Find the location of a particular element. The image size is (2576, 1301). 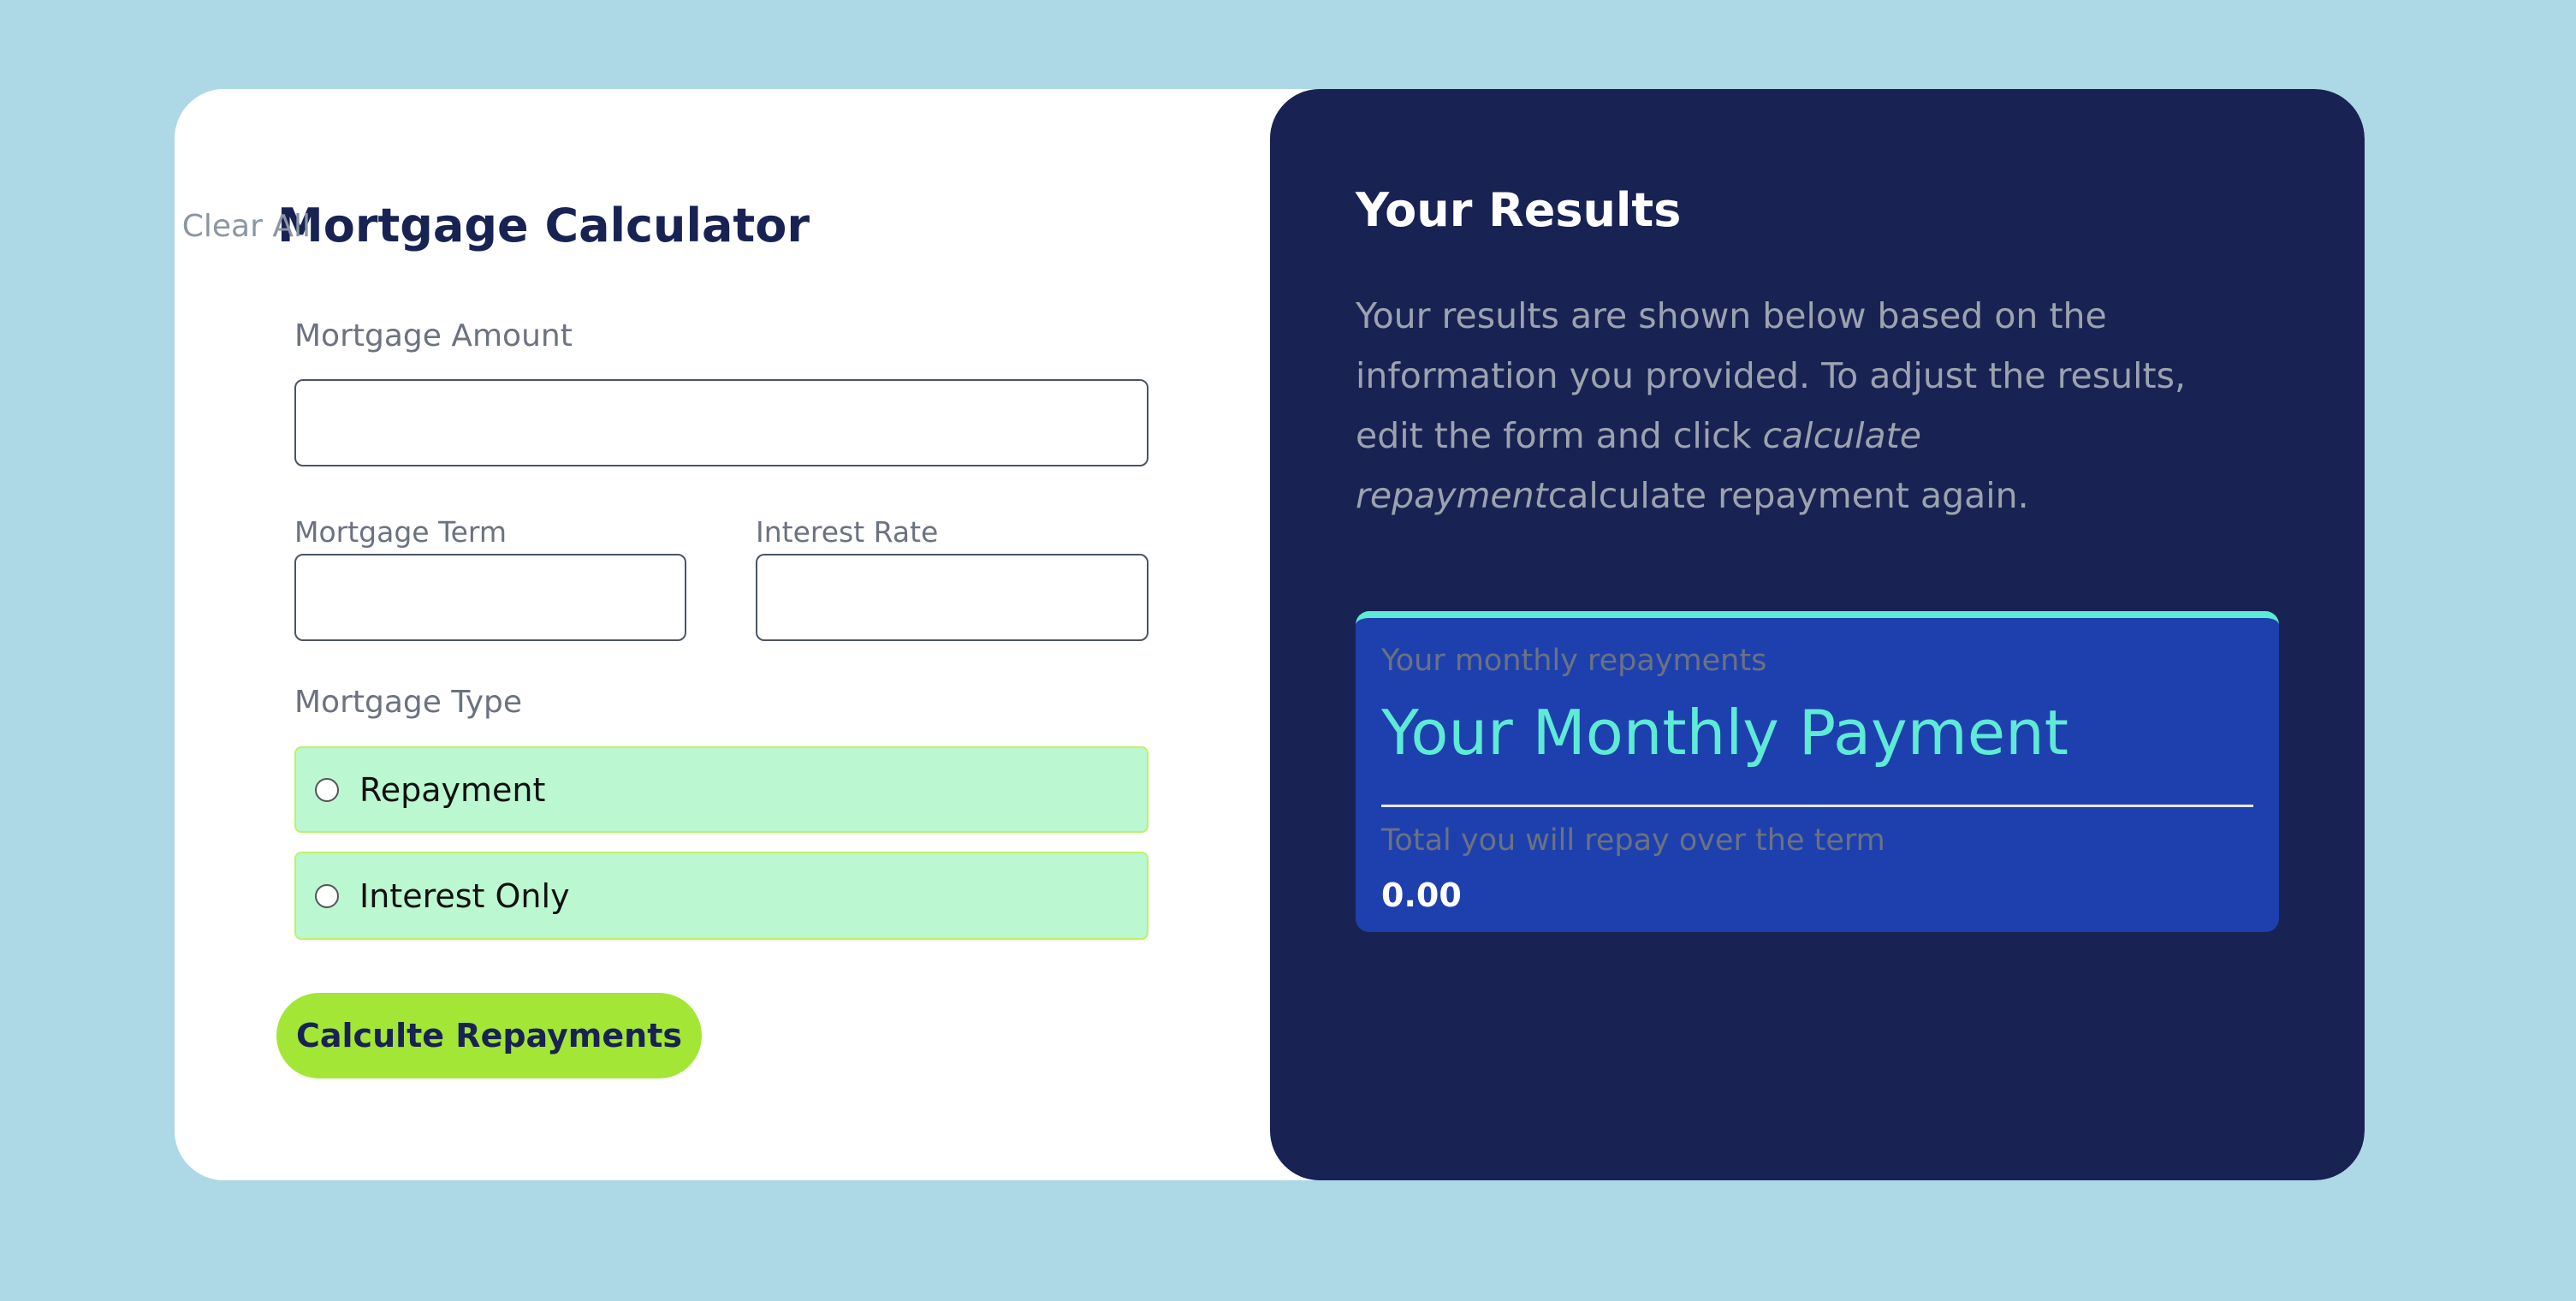

interest-rate-input is located at coordinates (952, 597).